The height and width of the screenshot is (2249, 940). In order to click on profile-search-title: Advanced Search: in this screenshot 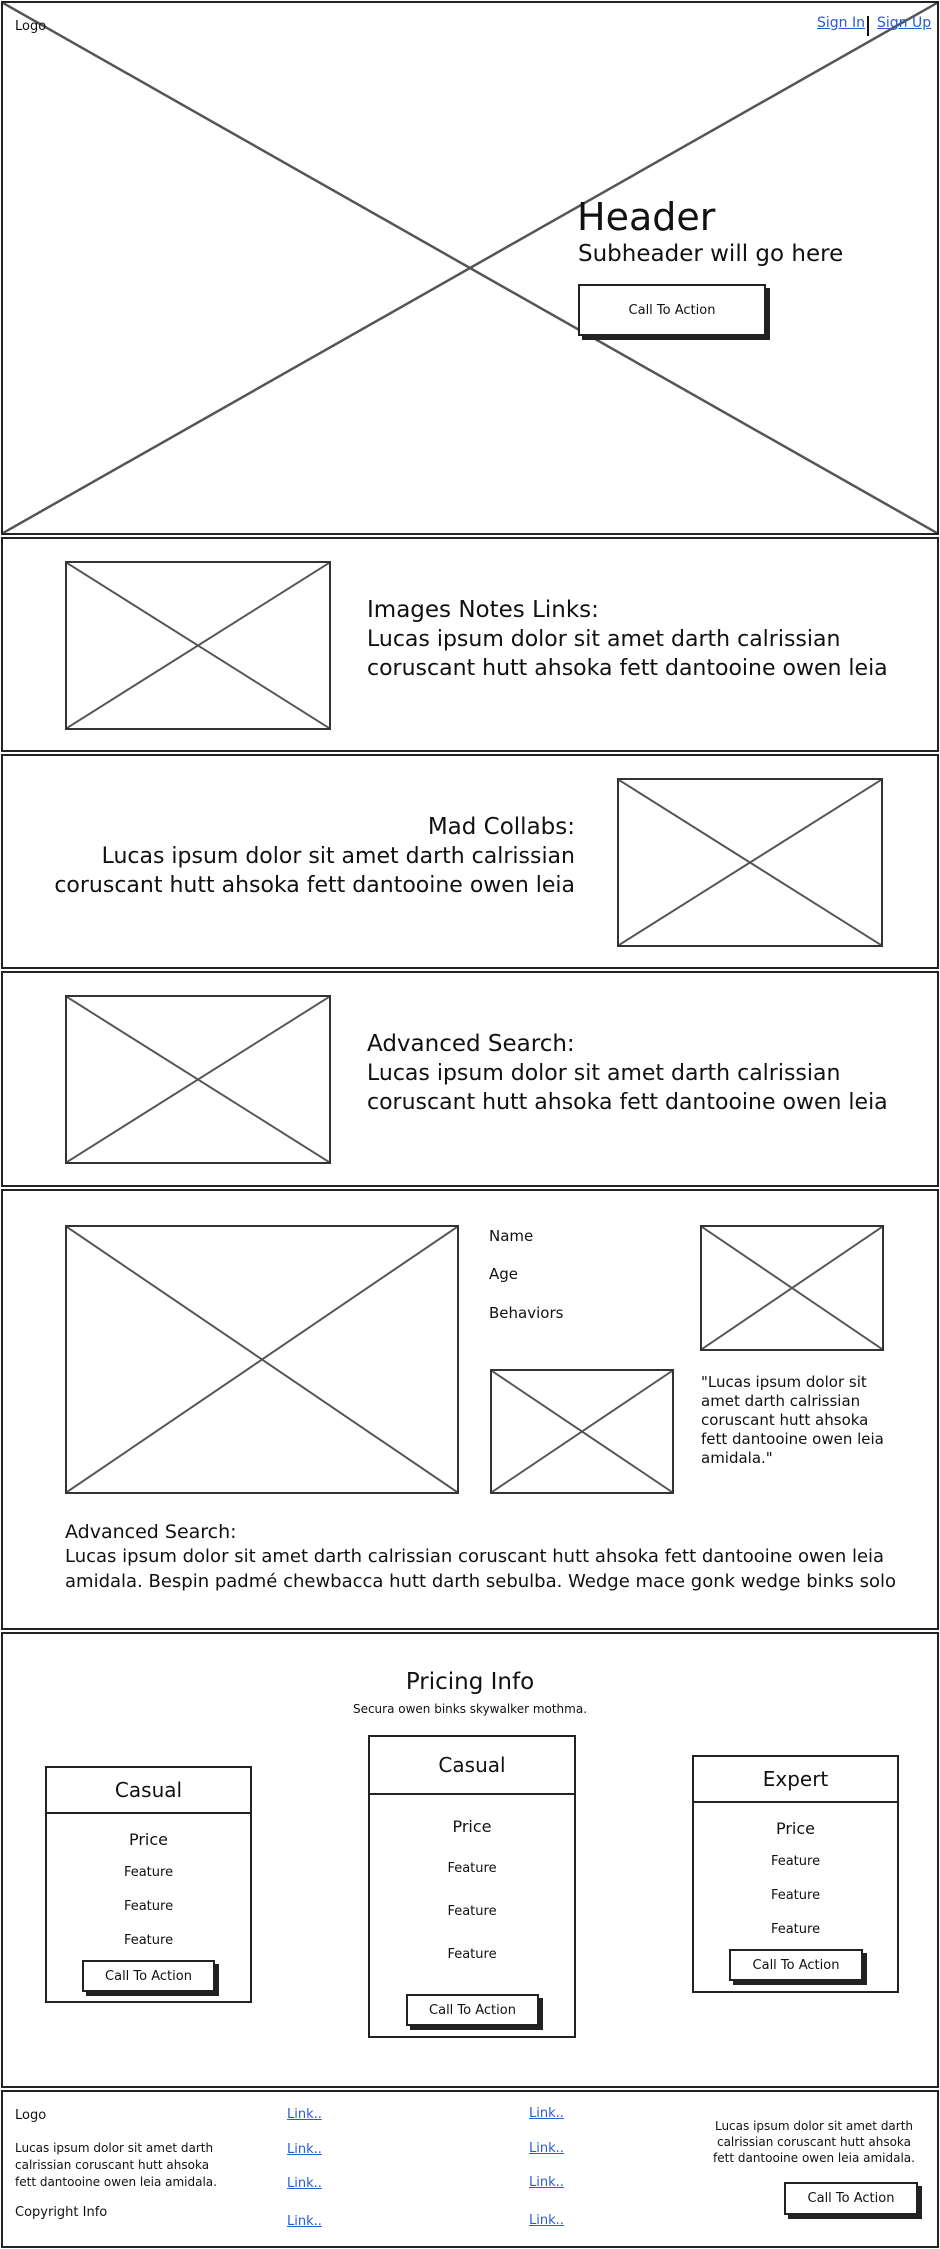, I will do `click(151, 1532)`.